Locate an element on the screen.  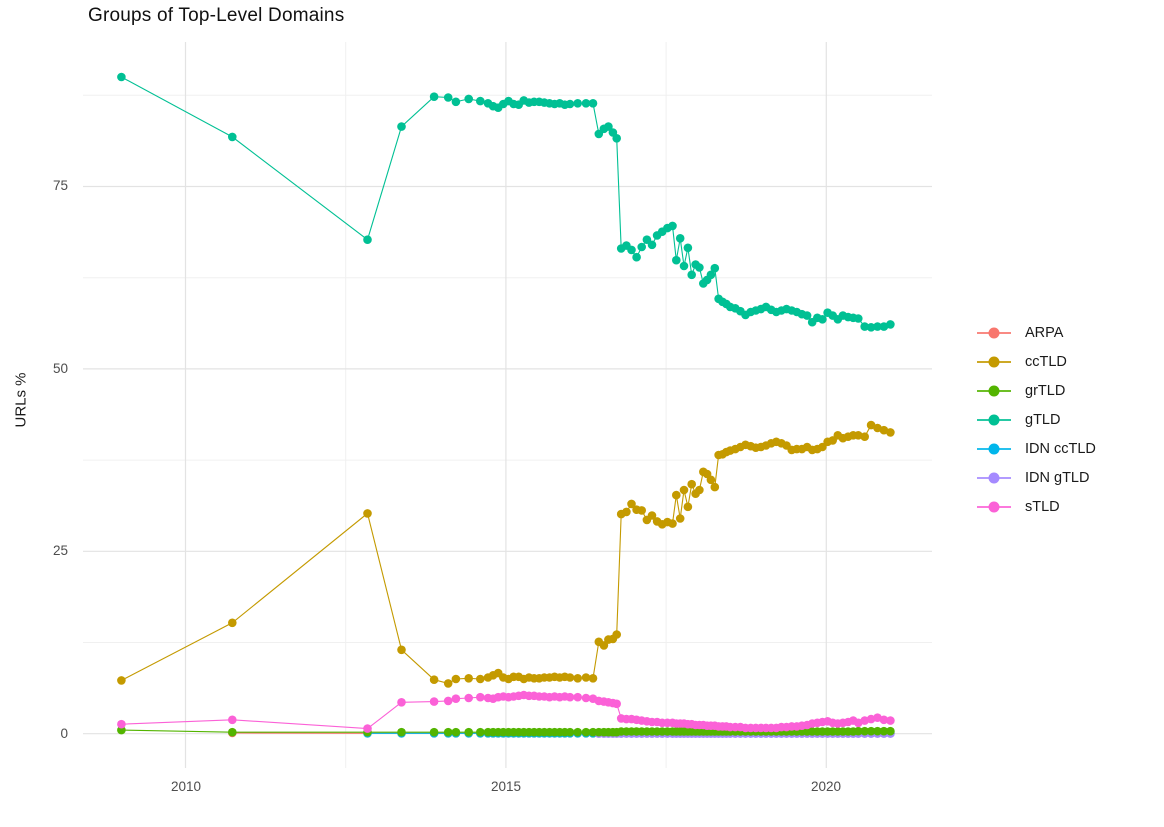
legend-item-stld: sTLD is located at coordinates (1036, 506).